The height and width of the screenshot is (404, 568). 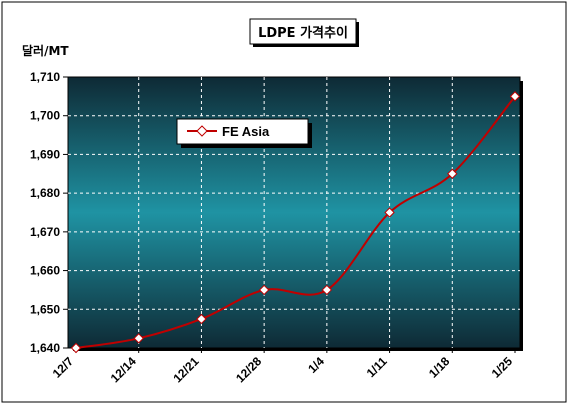 What do you see at coordinates (45, 50) in the screenshot?
I see `y-axis-label: 달러/MT` at bounding box center [45, 50].